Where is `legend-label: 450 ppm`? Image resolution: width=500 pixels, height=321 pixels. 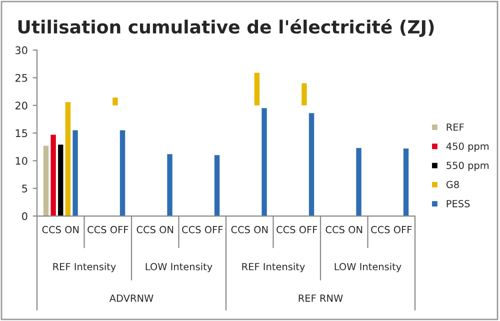 legend-label: 450 ppm is located at coordinates (467, 147).